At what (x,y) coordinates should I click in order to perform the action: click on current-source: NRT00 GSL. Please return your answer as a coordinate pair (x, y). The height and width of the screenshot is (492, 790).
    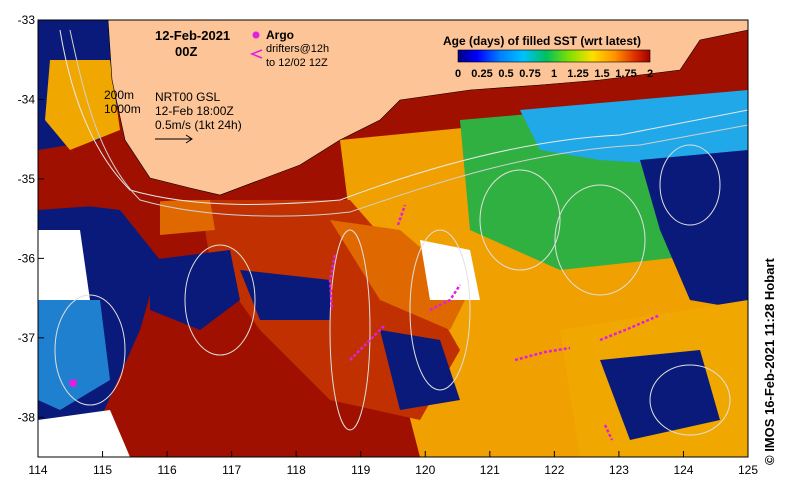
    Looking at the image, I should click on (187, 97).